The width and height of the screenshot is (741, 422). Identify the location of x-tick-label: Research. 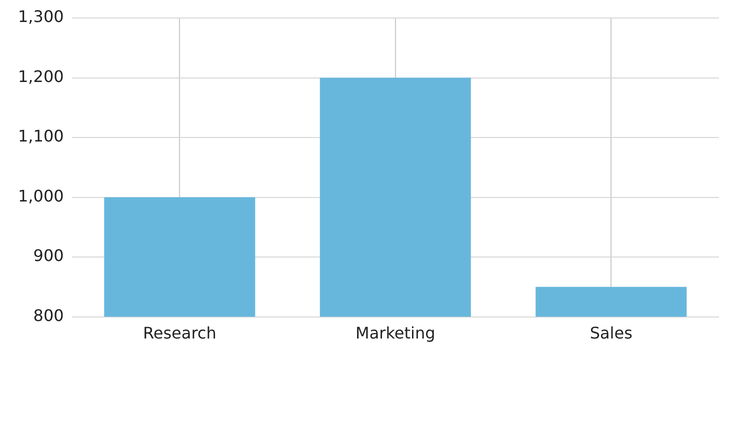
(179, 333).